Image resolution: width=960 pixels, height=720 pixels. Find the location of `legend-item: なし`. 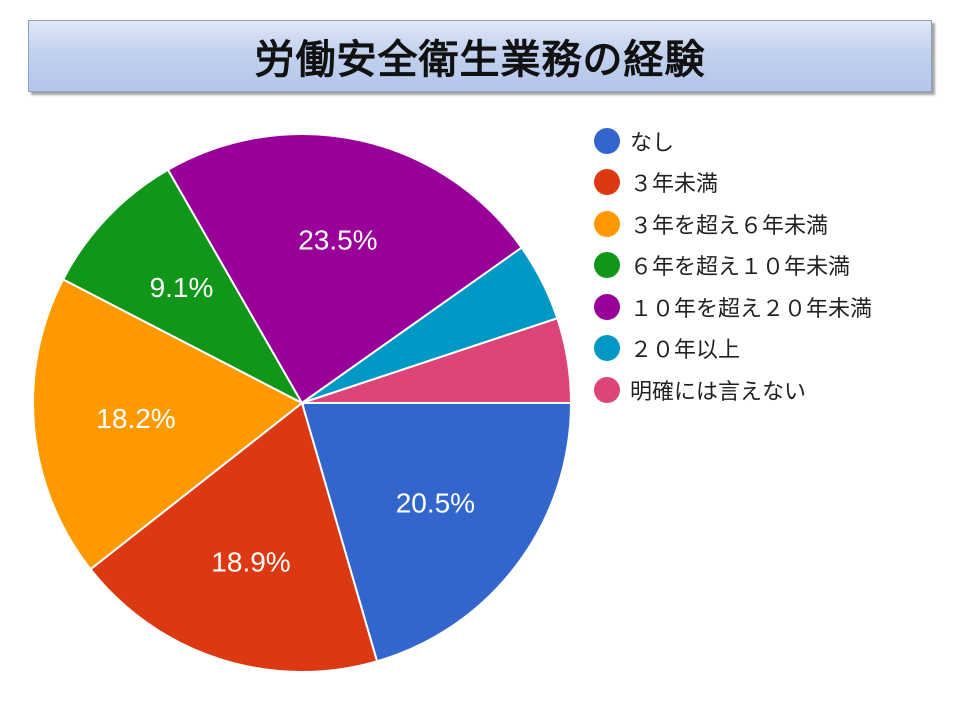

legend-item: なし is located at coordinates (733, 141).